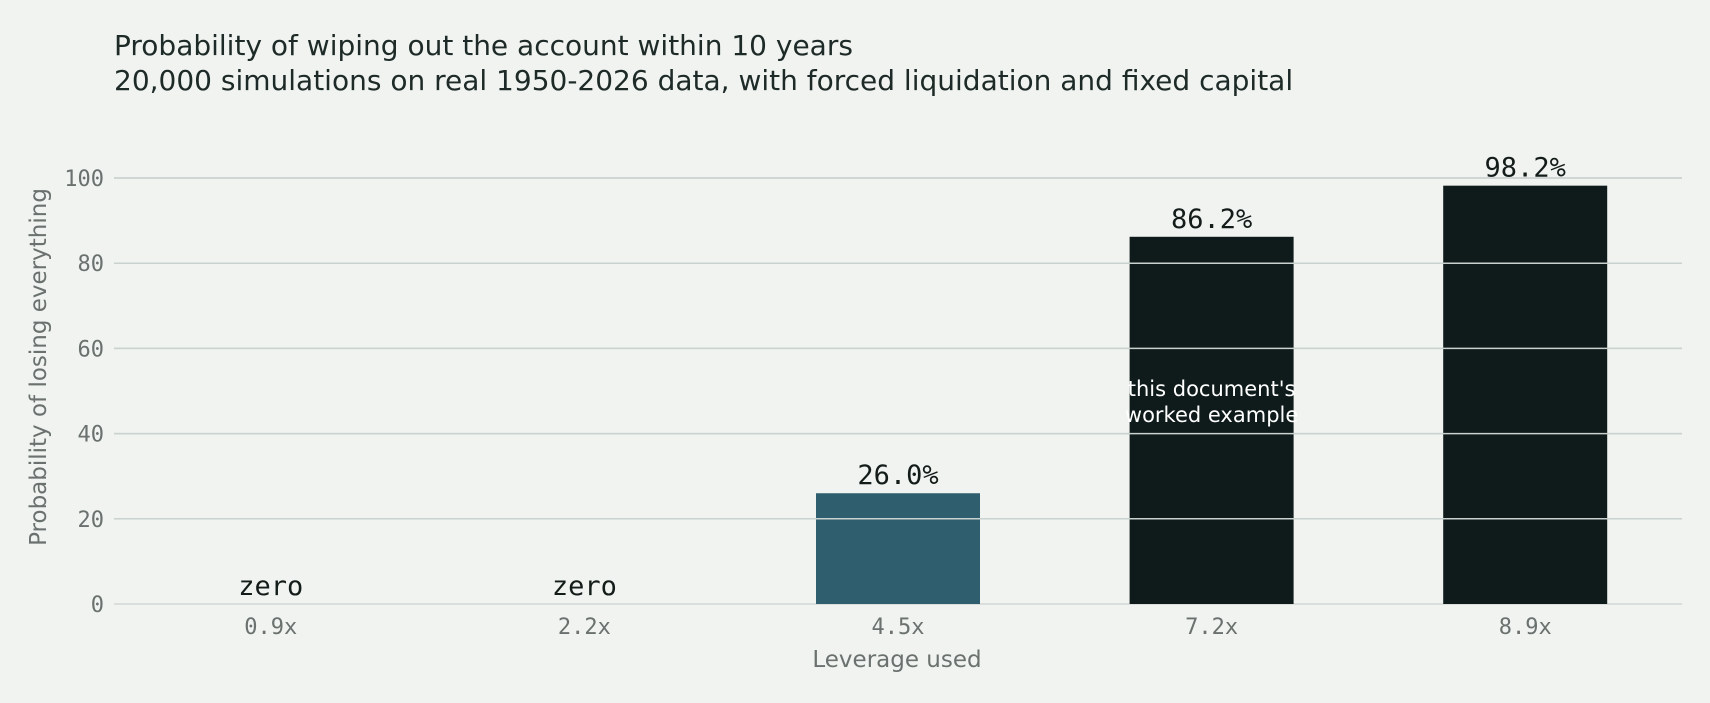  Describe the element at coordinates (1525, 168) in the screenshot. I see `data-label: 98.2%` at that location.